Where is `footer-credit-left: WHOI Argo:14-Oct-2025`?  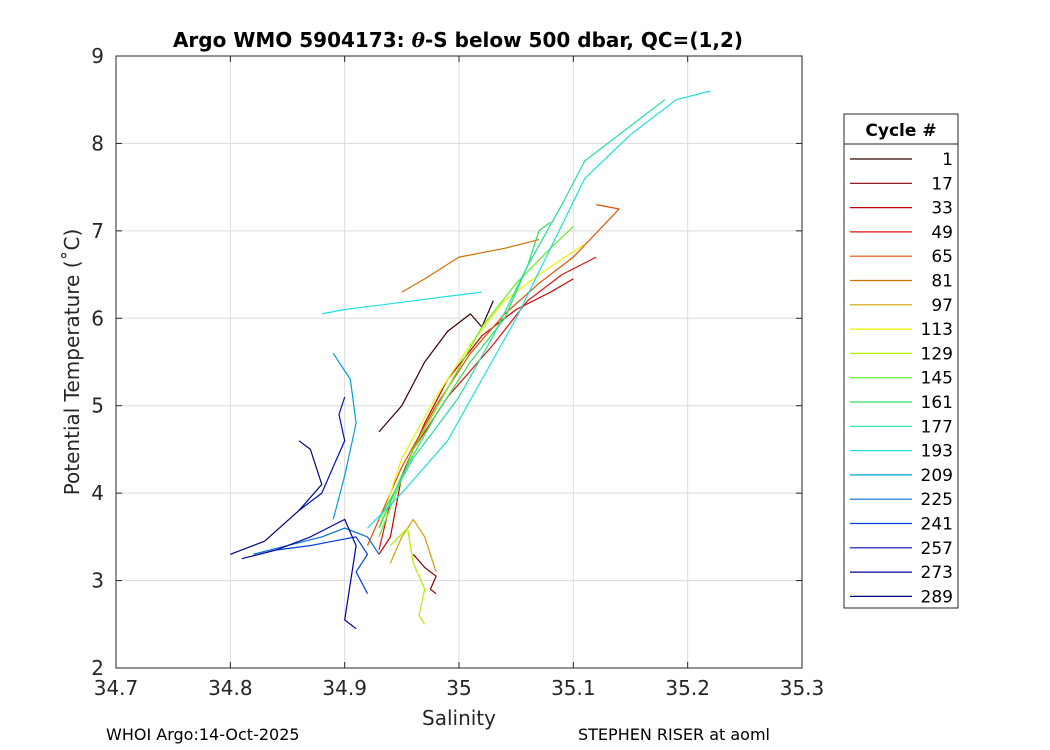 footer-credit-left: WHOI Argo:14-Oct-2025 is located at coordinates (203, 734).